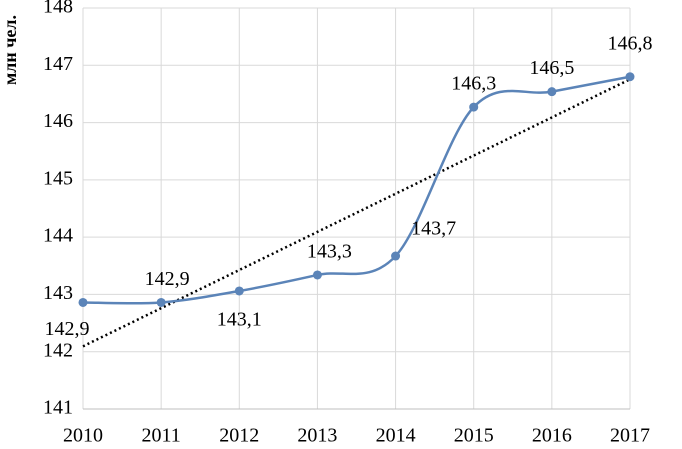 Image resolution: width=682 pixels, height=449 pixels. Describe the element at coordinates (317, 436) in the screenshot. I see `x-tick-label: 2013` at that location.